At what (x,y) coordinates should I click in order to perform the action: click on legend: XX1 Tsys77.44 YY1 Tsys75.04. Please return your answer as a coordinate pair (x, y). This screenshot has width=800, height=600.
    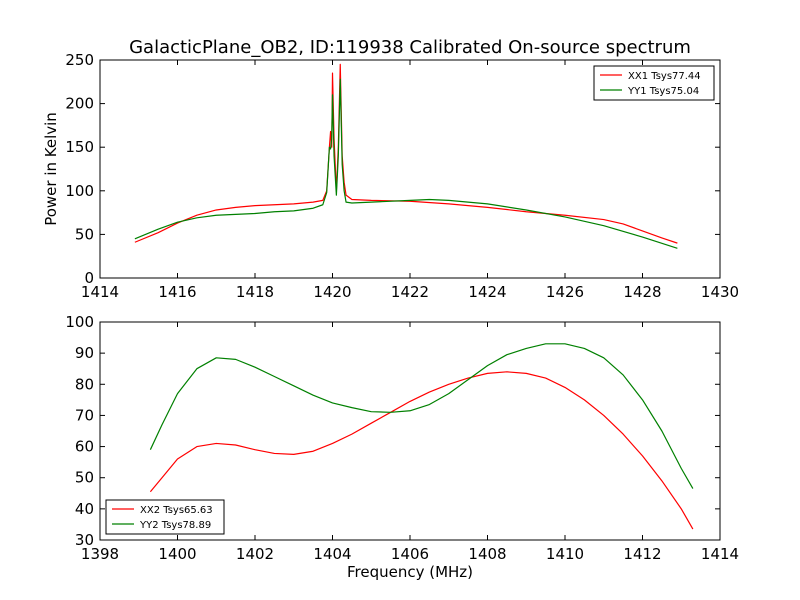
    Looking at the image, I should click on (654, 83).